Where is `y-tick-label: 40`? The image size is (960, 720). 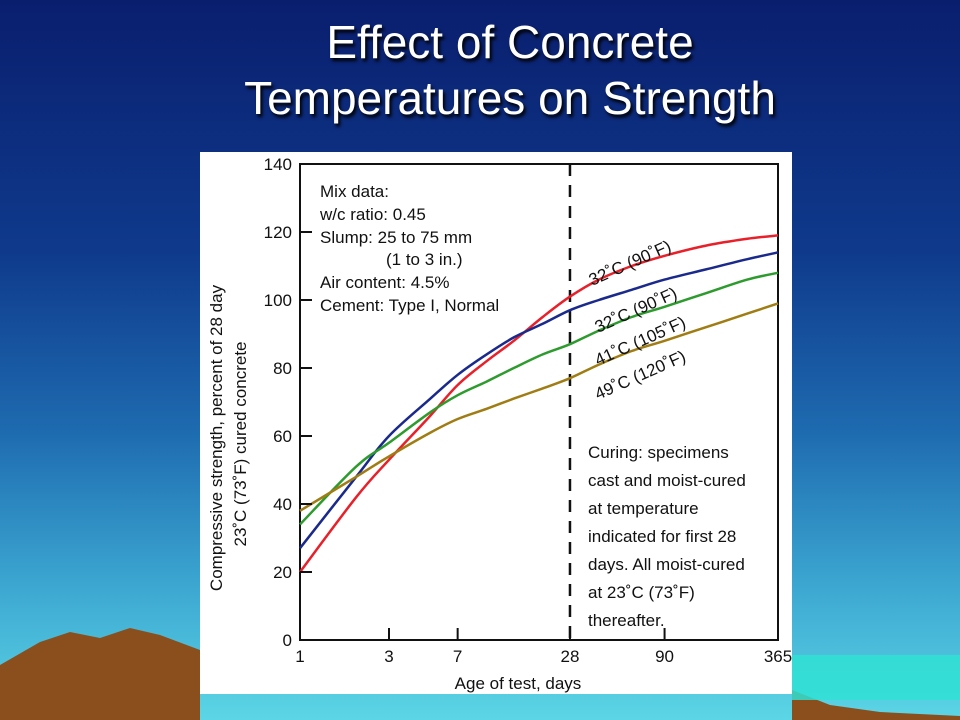 y-tick-label: 40 is located at coordinates (282, 504).